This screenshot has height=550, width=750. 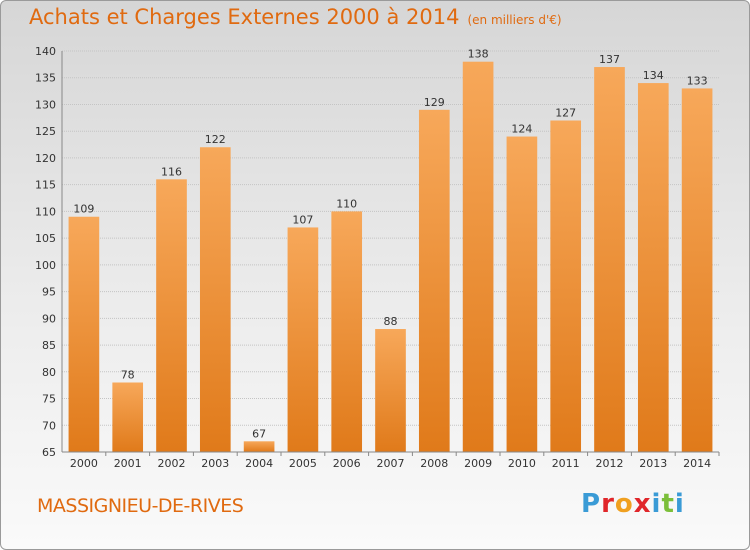 What do you see at coordinates (391, 463) in the screenshot?
I see `x-tick-label: 2007` at bounding box center [391, 463].